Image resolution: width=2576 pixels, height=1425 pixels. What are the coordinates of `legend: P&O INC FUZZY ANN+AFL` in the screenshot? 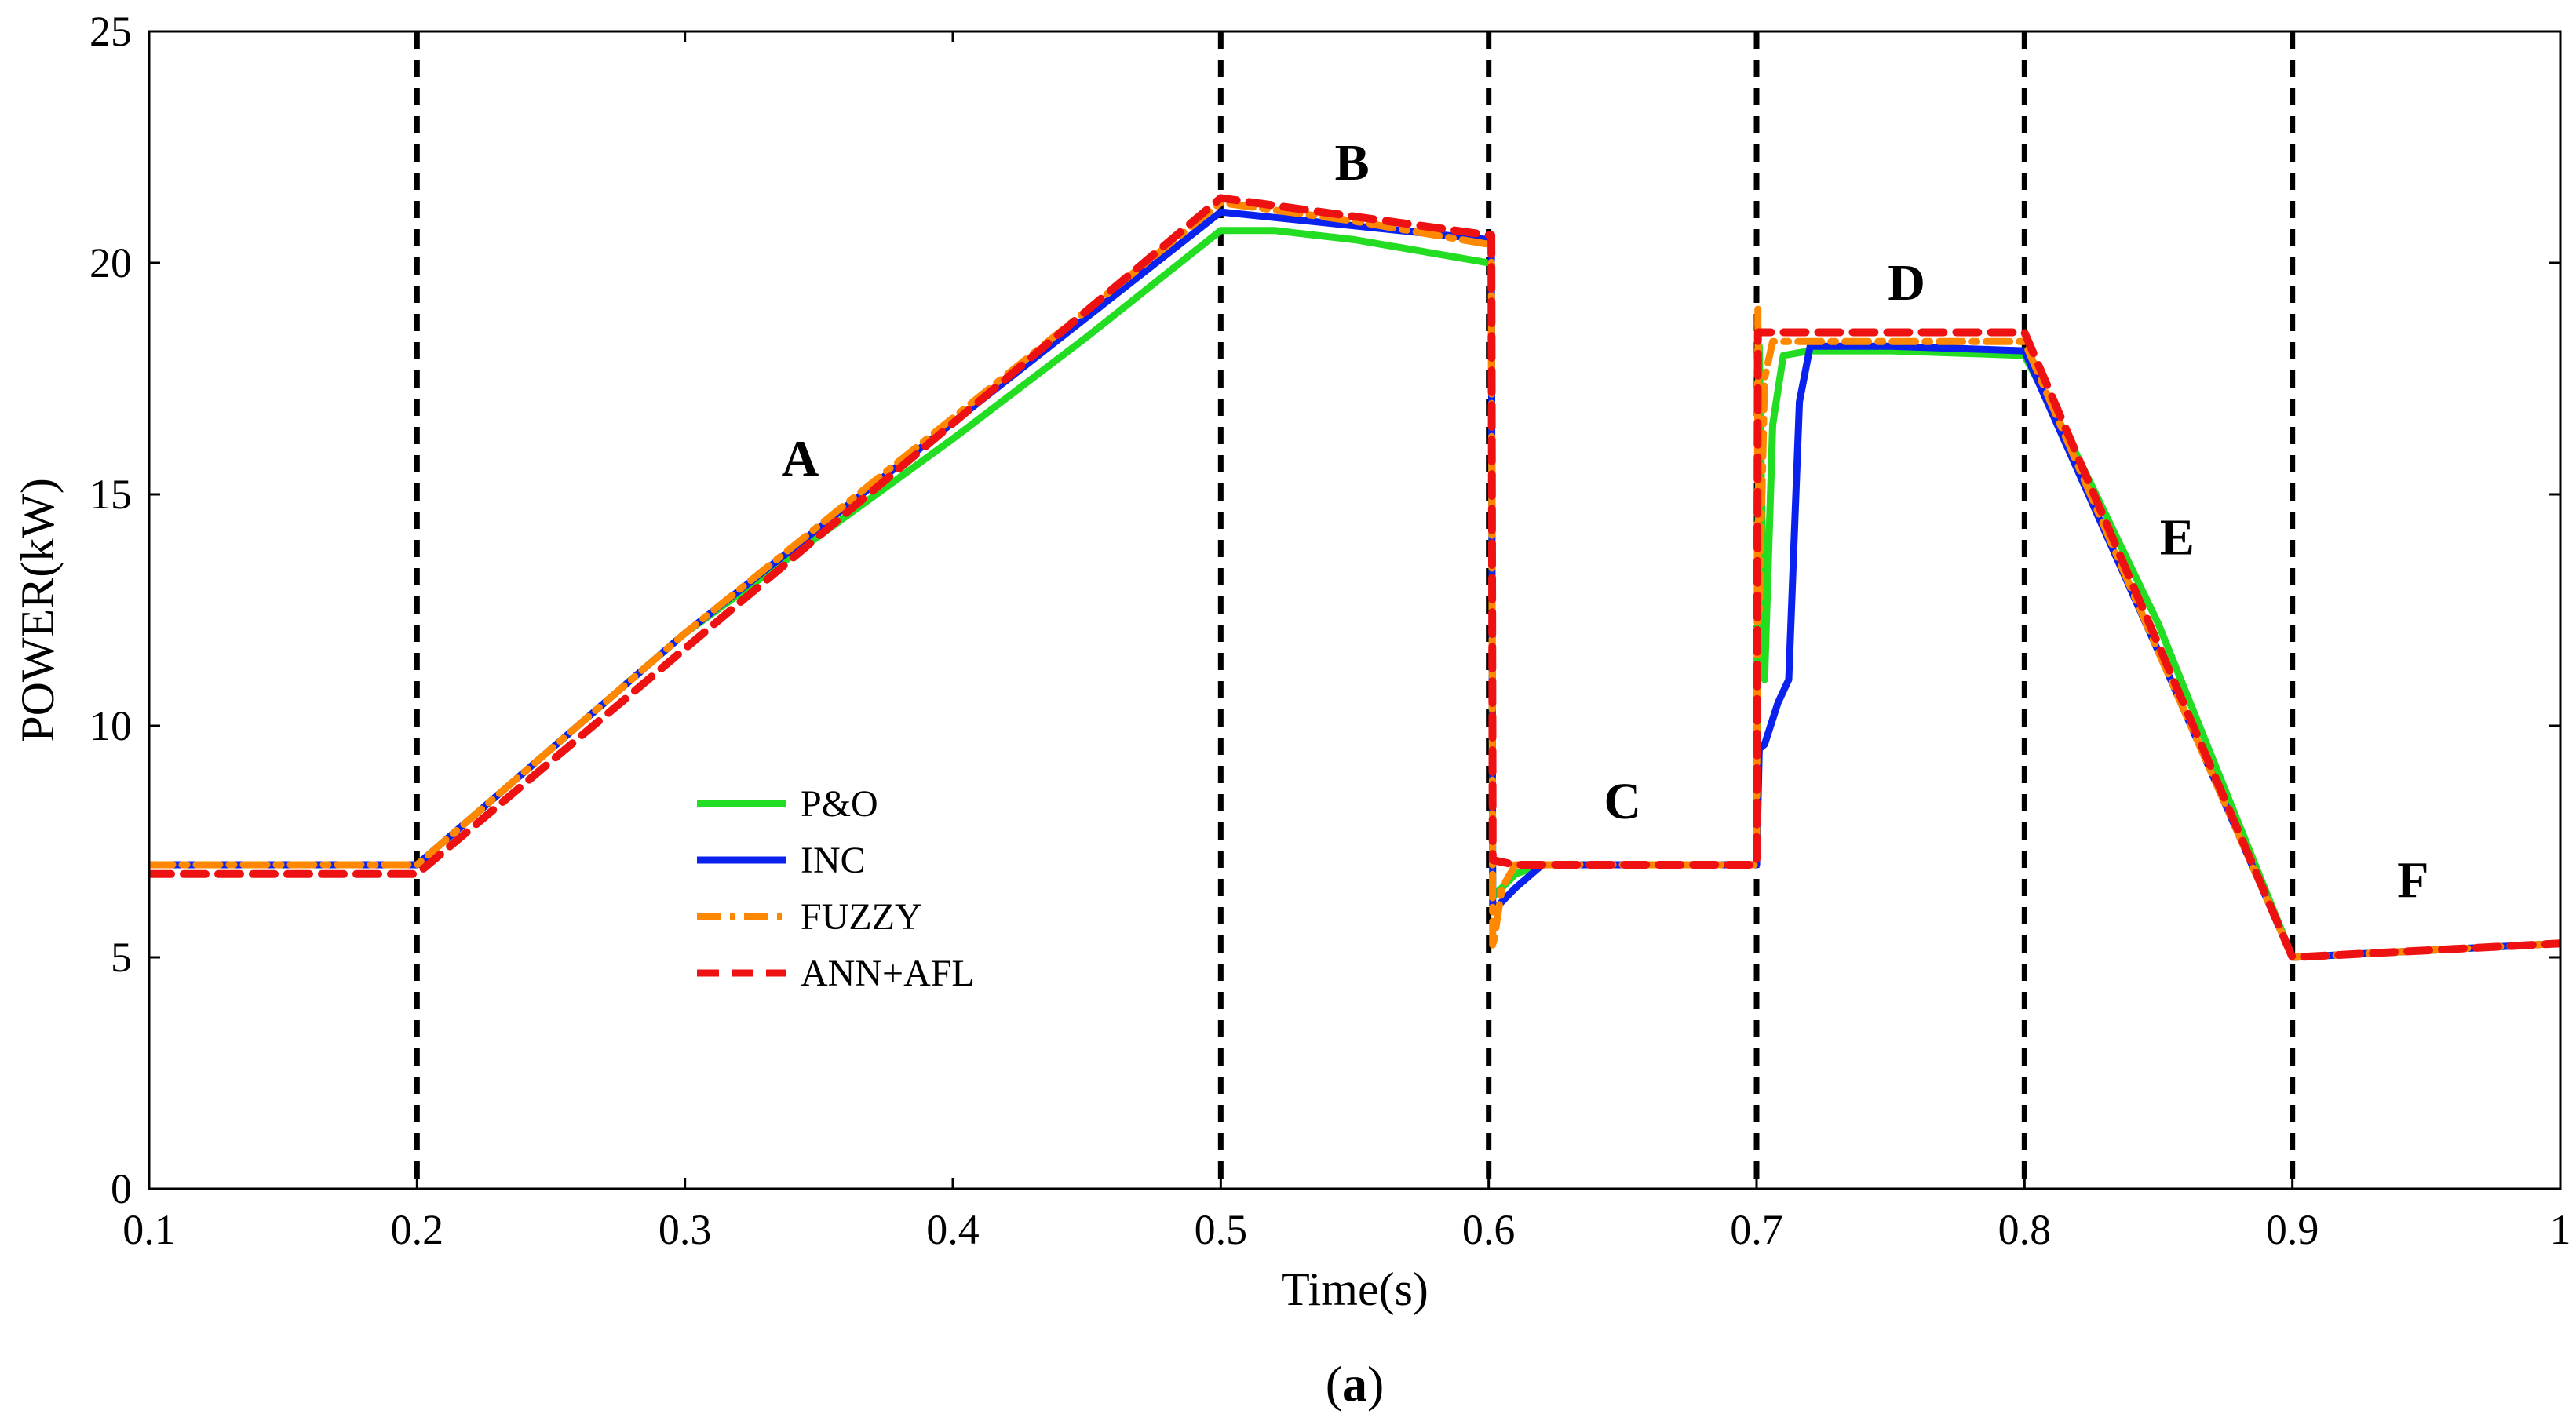 It's located at (836, 888).